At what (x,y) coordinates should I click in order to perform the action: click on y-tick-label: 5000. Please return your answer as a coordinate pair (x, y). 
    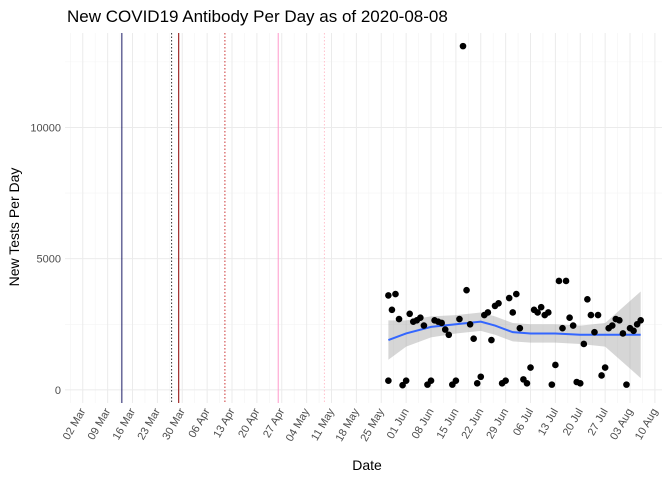
    Looking at the image, I should click on (49, 260).